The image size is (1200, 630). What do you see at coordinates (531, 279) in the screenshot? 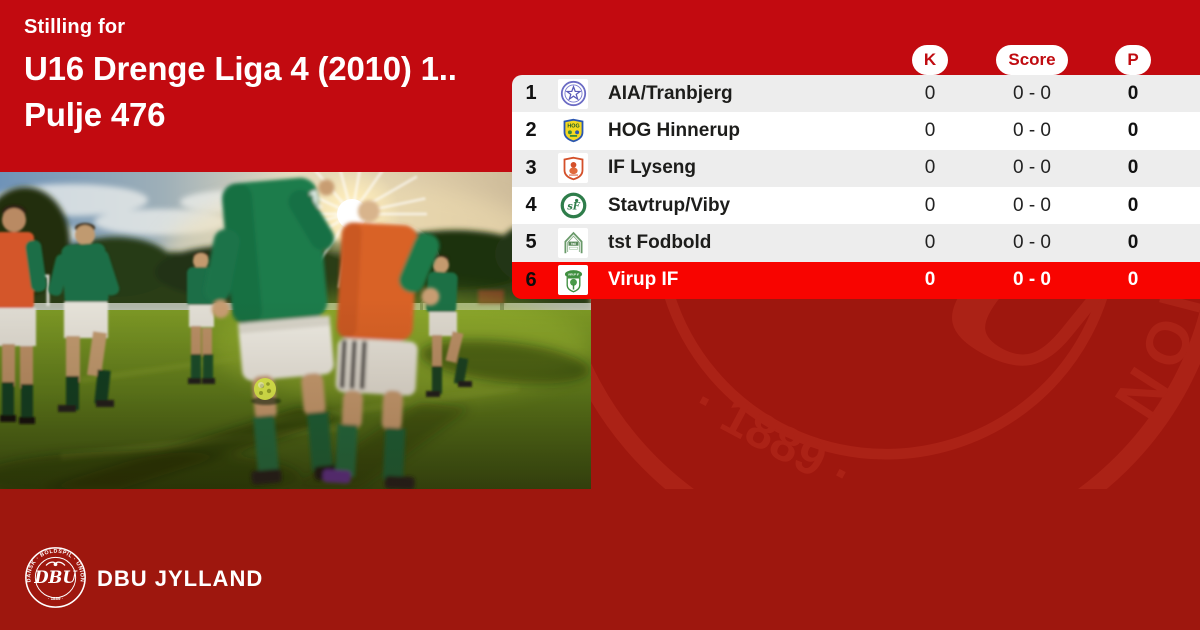
I see `position-cell: 6` at bounding box center [531, 279].